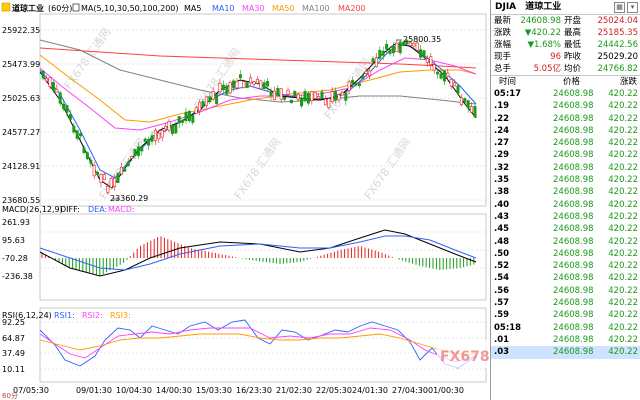 Image resolution: width=640 pixels, height=400 pixels. What do you see at coordinates (632, 7) in the screenshot?
I see `chevron-down-icon: ▾` at bounding box center [632, 7].